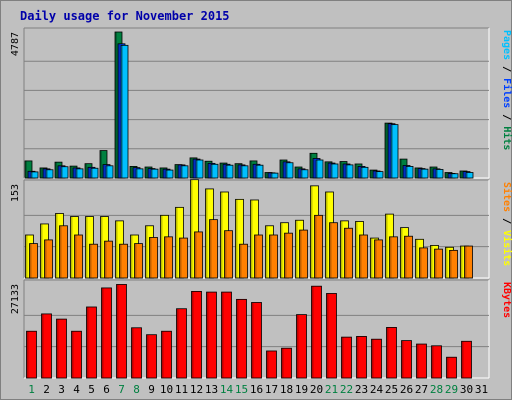  What do you see at coordinates (46, 389) in the screenshot?
I see `day-label-2: 2` at bounding box center [46, 389].